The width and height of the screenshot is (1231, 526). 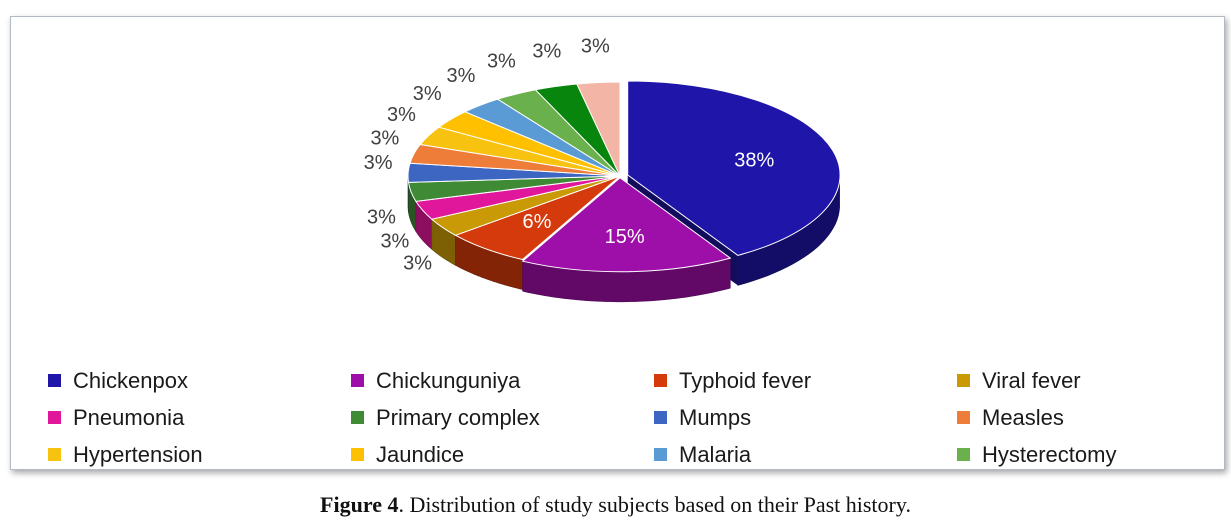 What do you see at coordinates (138, 454) in the screenshot?
I see `legend-label: Hypertension` at bounding box center [138, 454].